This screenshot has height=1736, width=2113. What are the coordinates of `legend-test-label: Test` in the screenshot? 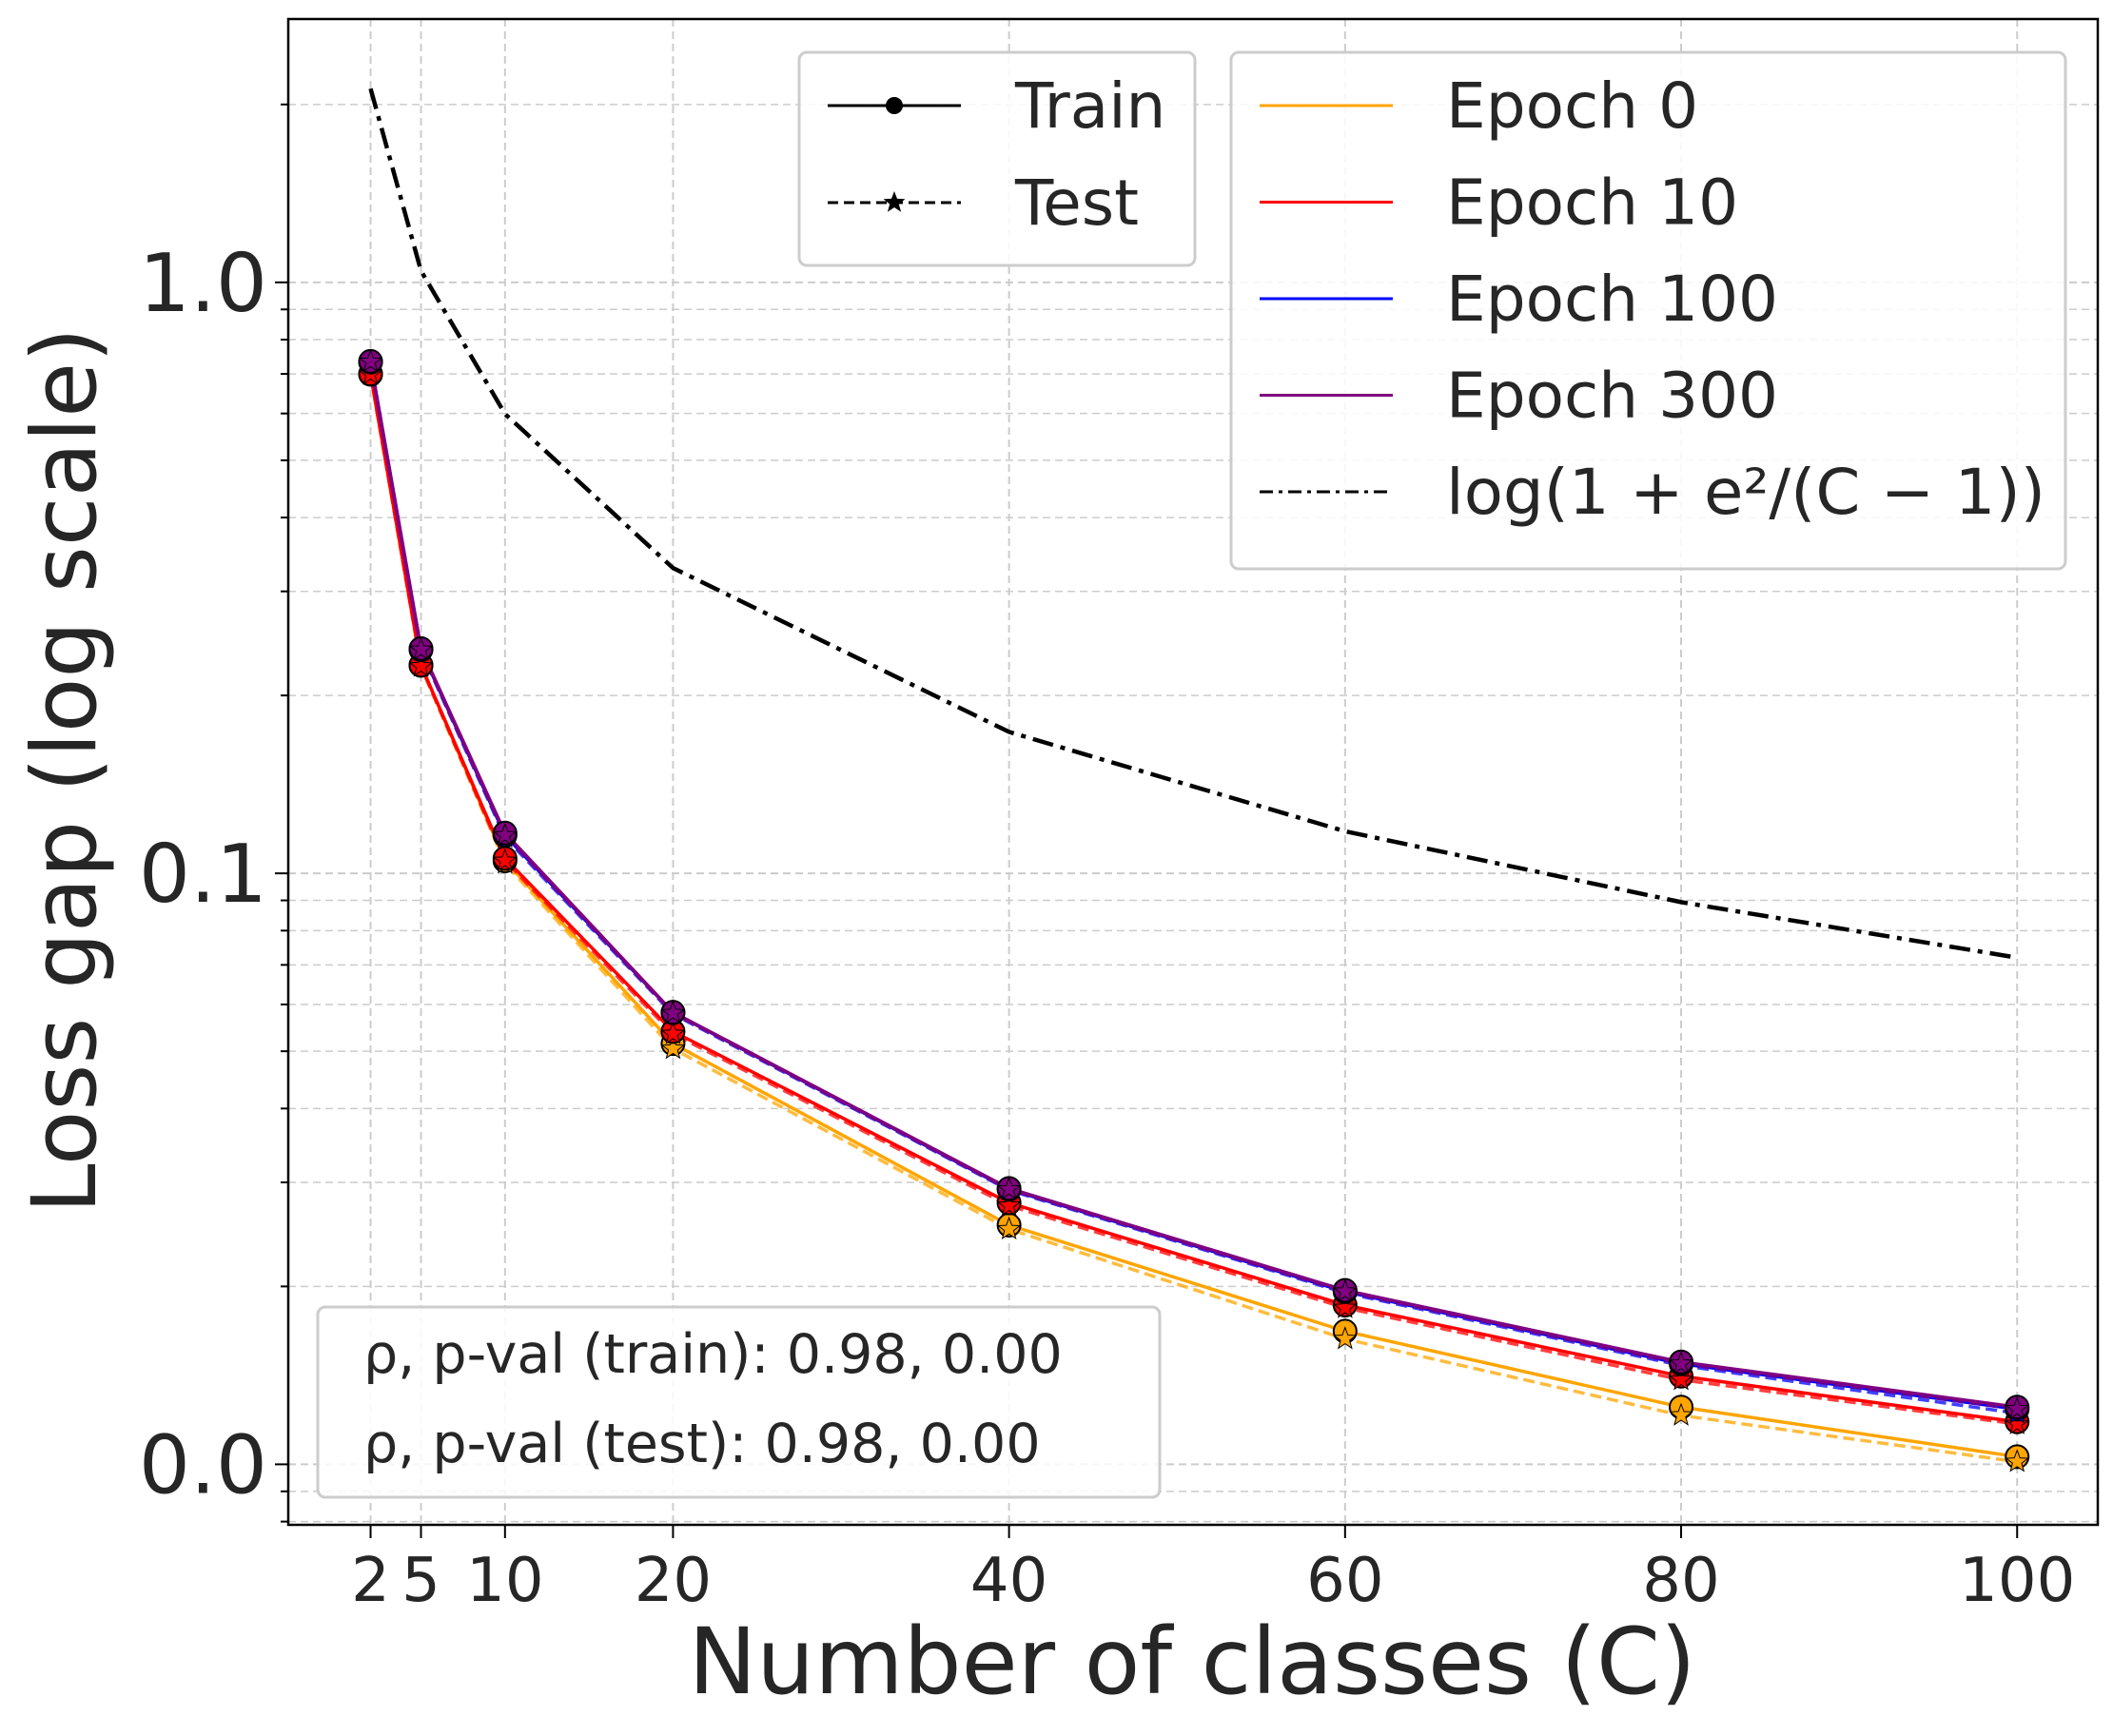 It's located at (1076, 203).